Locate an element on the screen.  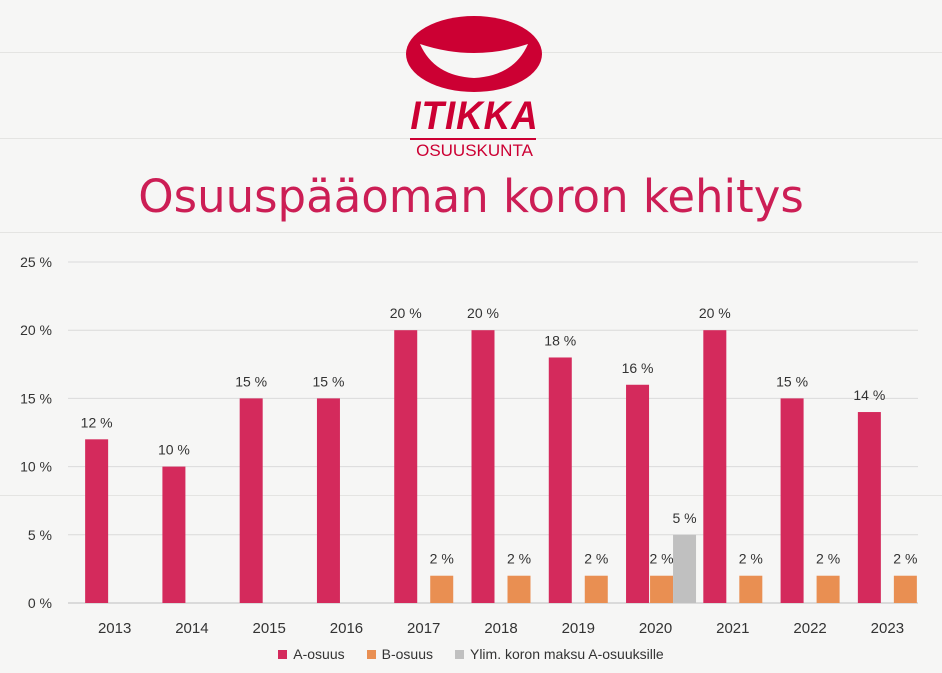
y-tick-label: 15 % is located at coordinates (36, 398).